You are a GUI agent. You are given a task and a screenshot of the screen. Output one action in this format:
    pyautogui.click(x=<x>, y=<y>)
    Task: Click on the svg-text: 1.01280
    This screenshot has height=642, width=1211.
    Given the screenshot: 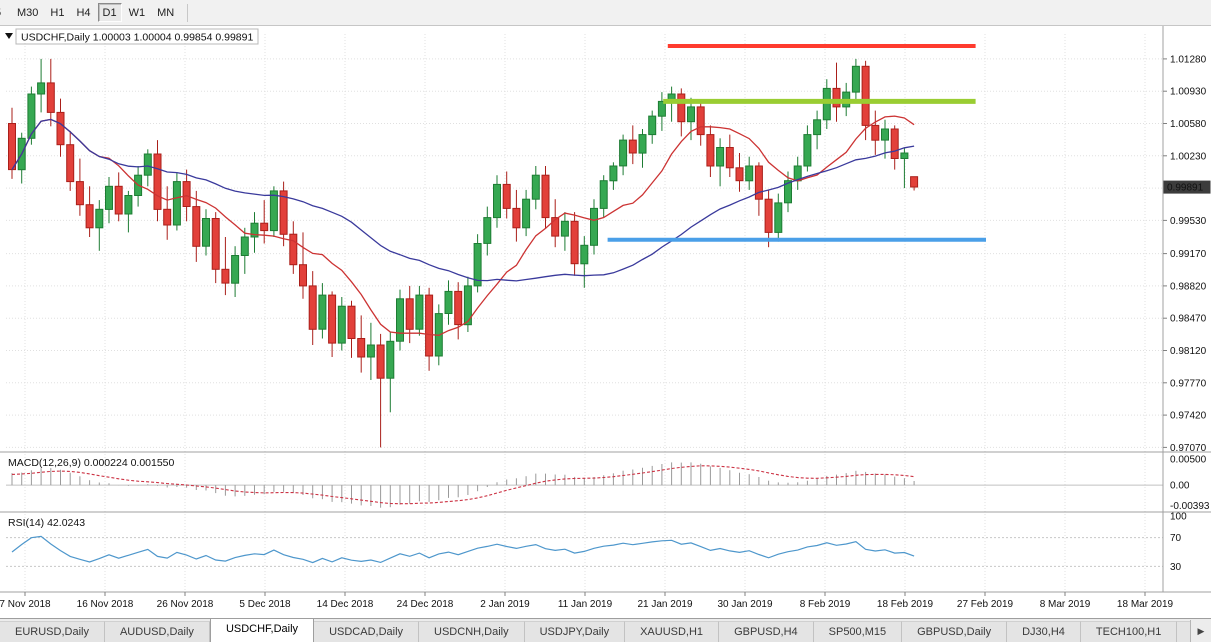 What is the action you would take?
    pyautogui.click(x=1188, y=59)
    